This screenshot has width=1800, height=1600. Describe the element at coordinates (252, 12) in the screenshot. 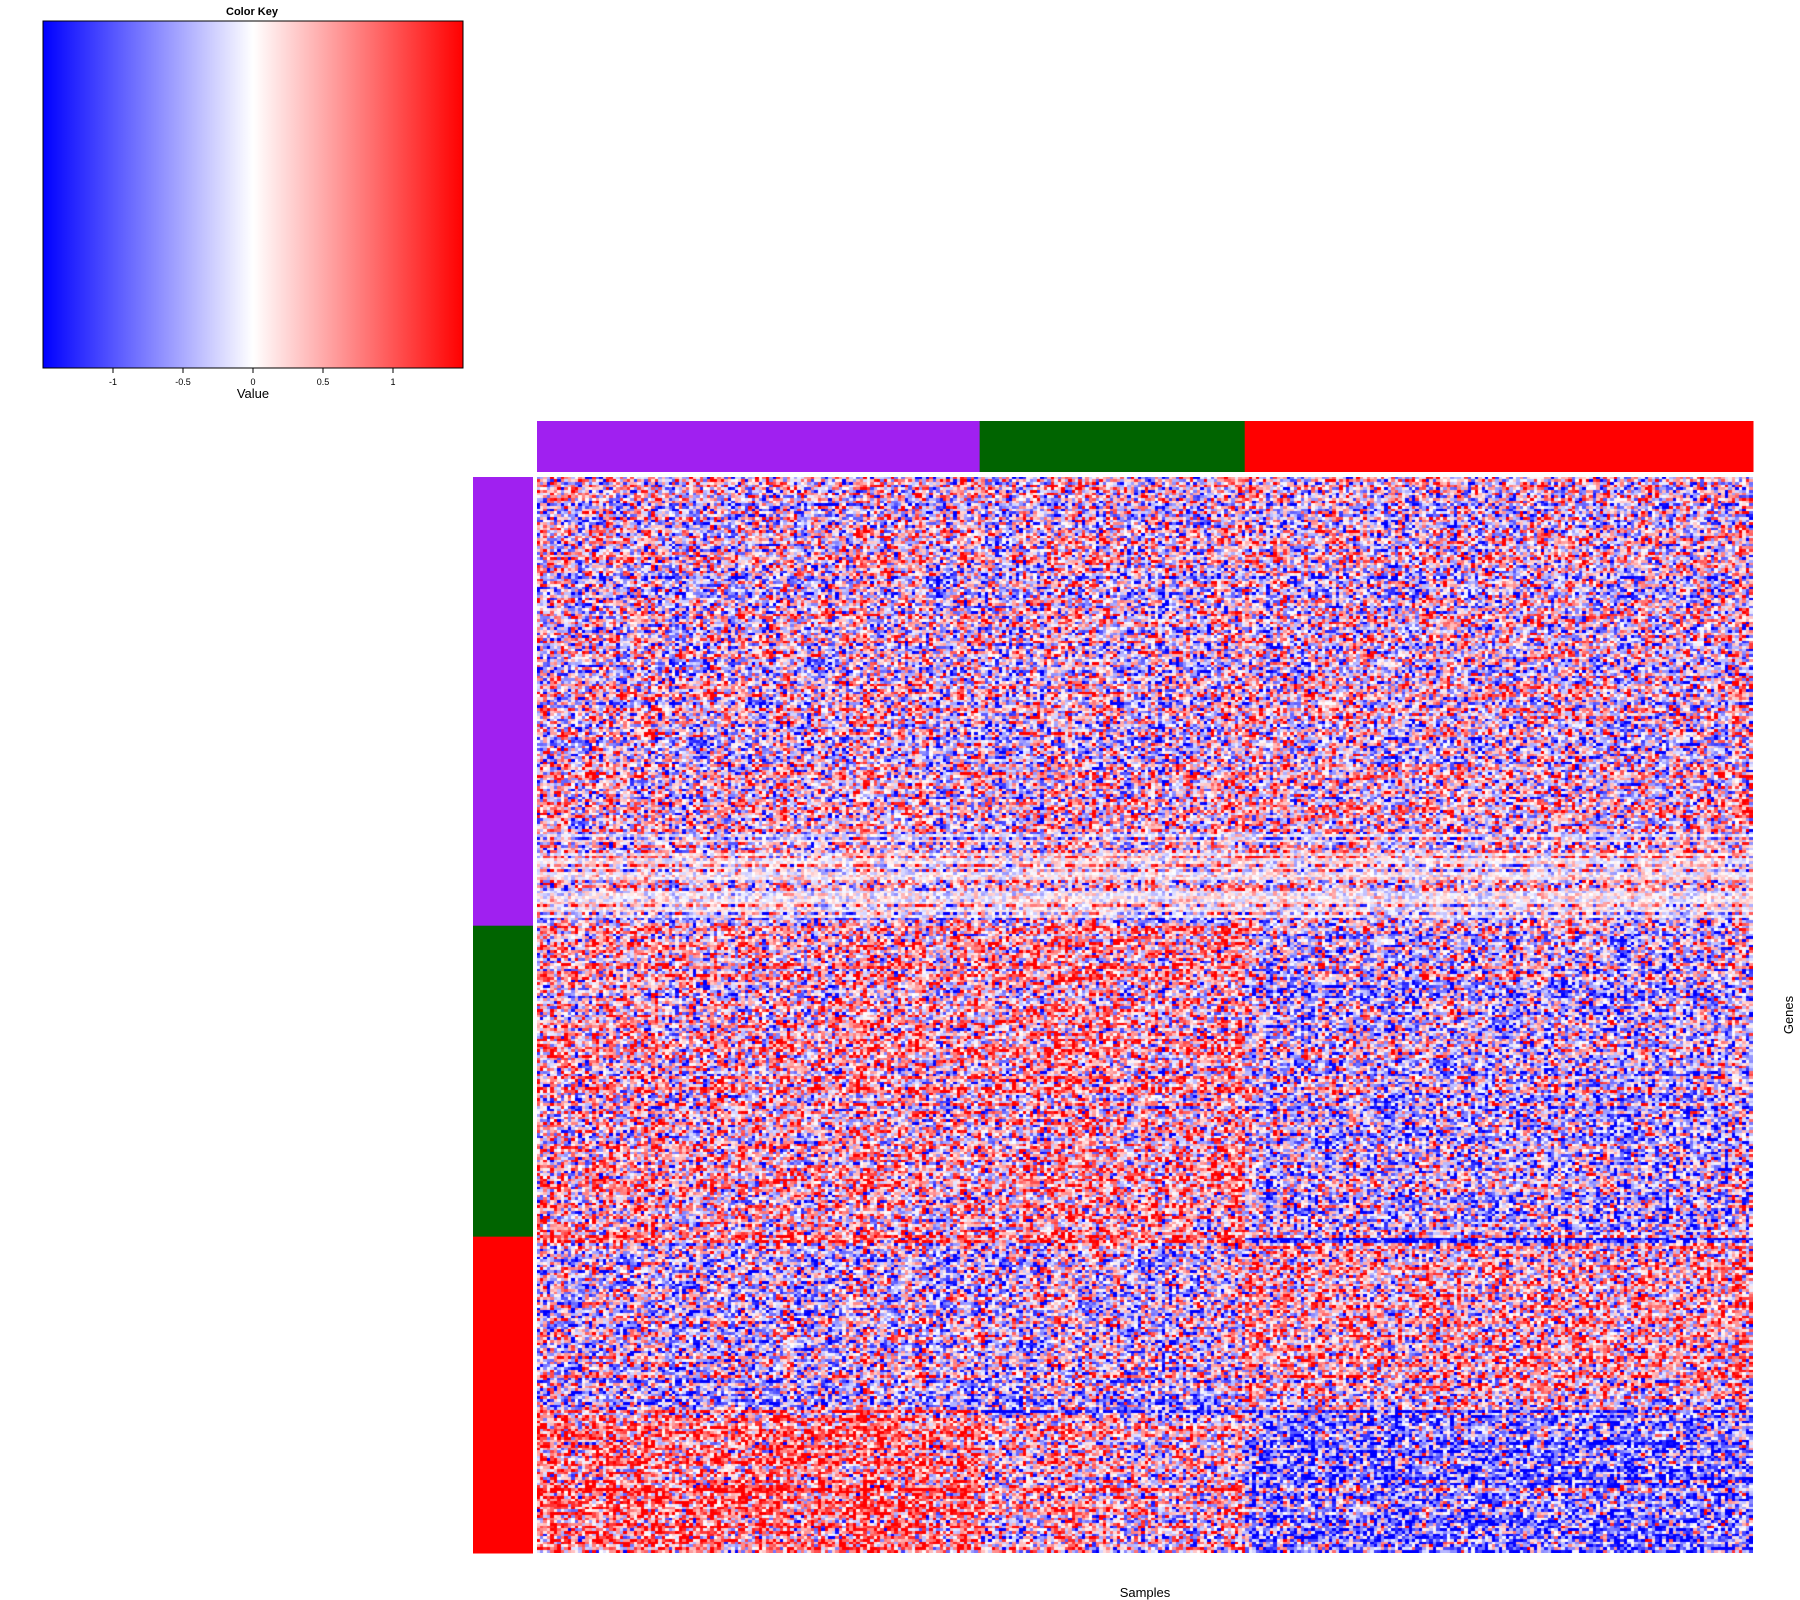

I see `color-key-title: Color Key` at that location.